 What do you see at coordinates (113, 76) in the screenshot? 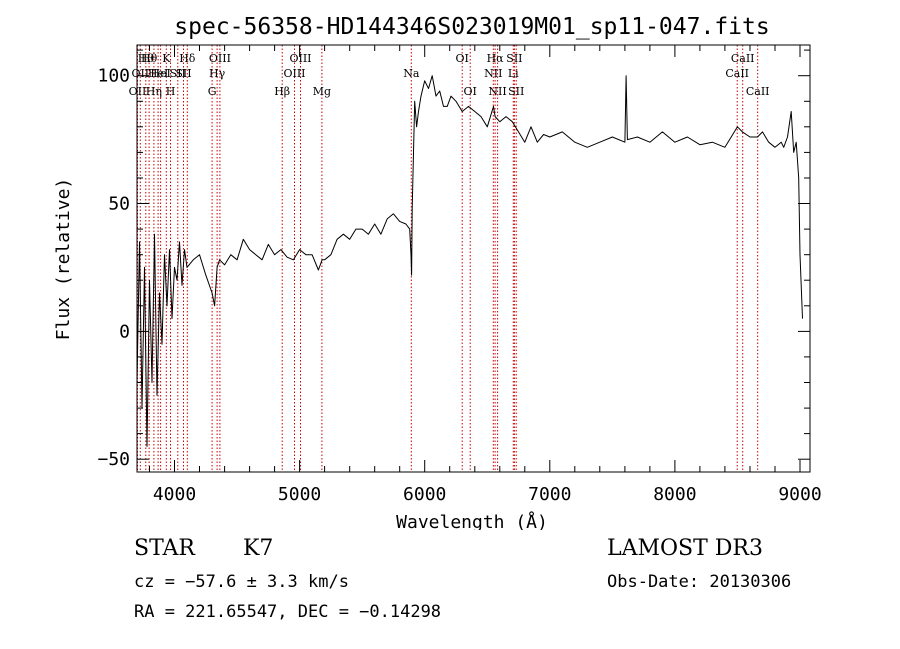
I see `y-tick-label: 100` at bounding box center [113, 76].